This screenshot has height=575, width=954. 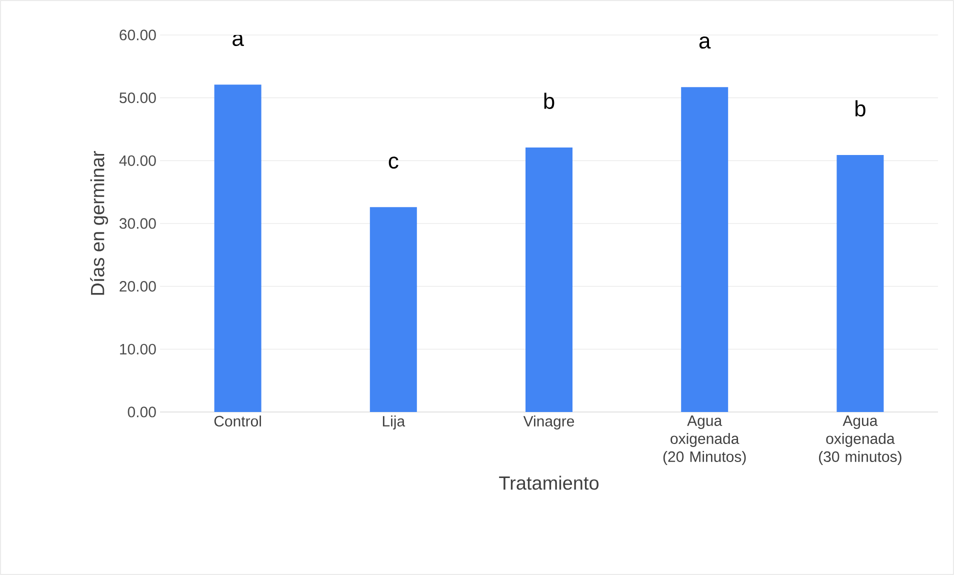 What do you see at coordinates (548, 423) in the screenshot?
I see `x-tick-label: Vinagre` at bounding box center [548, 423].